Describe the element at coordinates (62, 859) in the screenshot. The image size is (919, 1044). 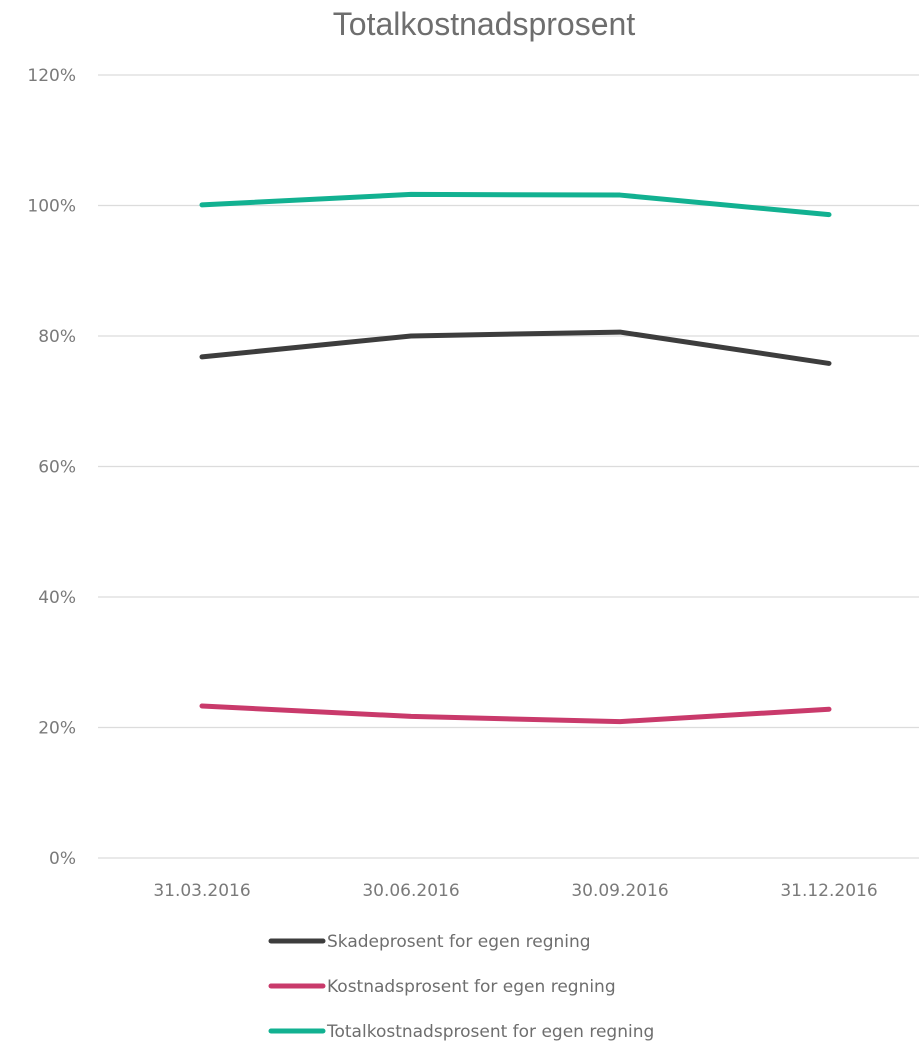
I see `y-tick-label: 0%` at that location.